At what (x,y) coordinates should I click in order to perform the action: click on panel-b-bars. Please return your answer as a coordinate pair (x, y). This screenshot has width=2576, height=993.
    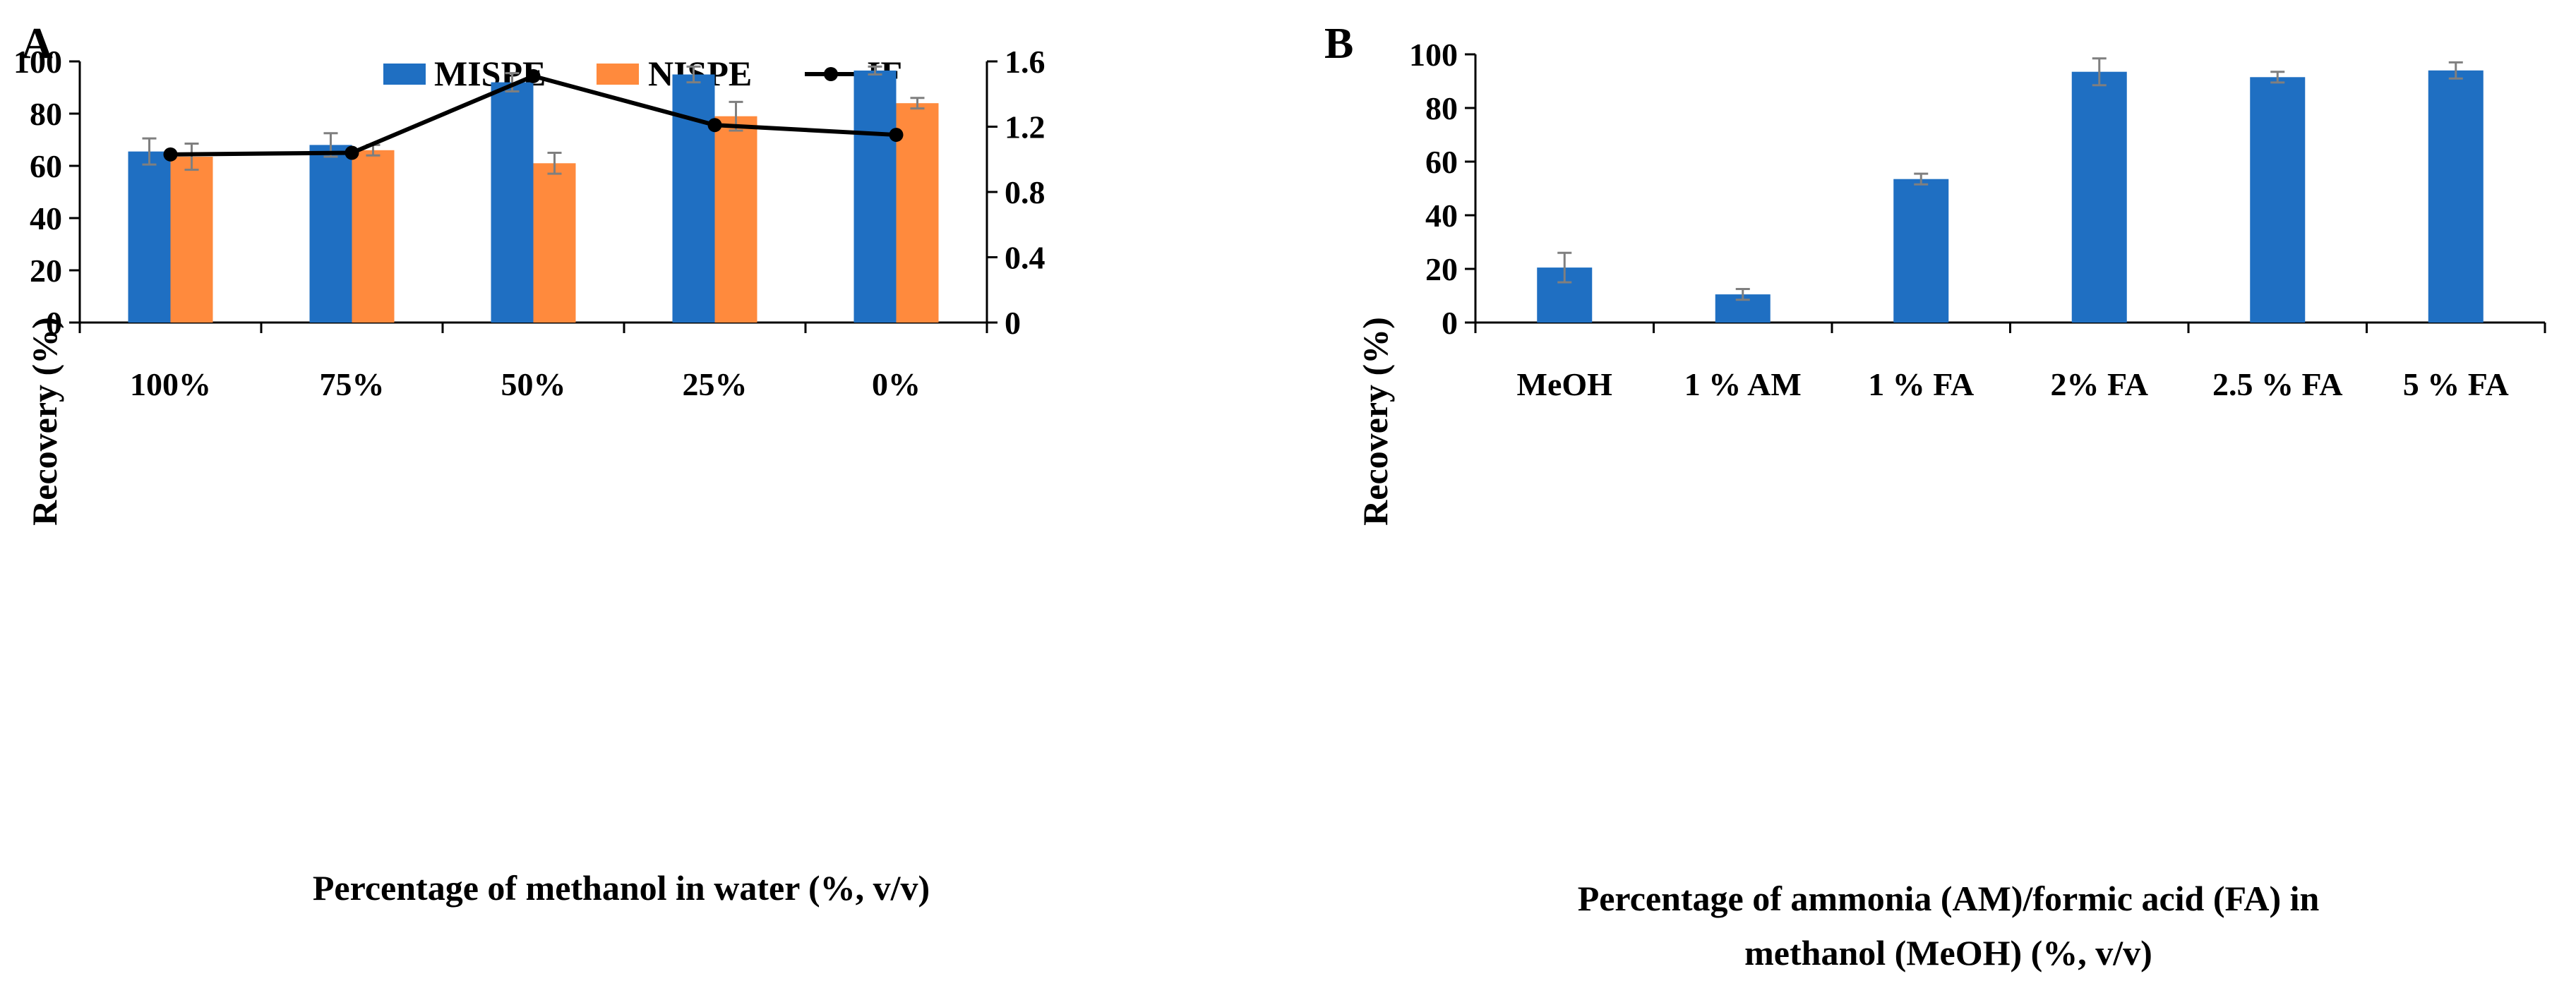
    Looking at the image, I should click on (2010, 197).